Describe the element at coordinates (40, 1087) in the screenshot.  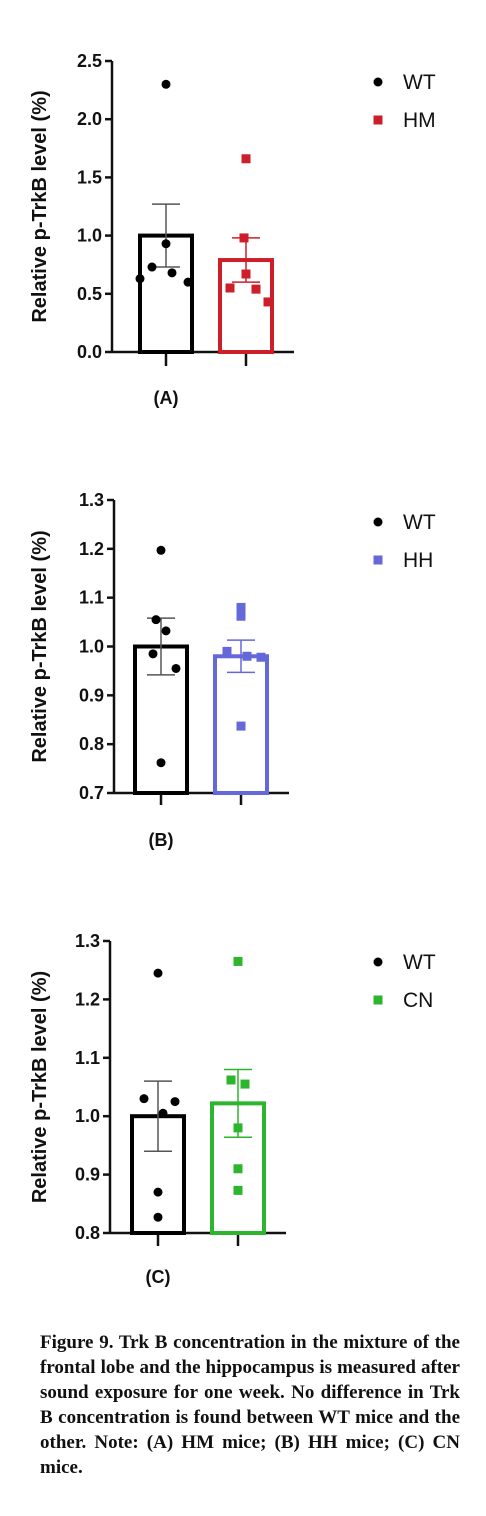
I see `panel3-y-axis-label: Relative p-TrkB level (%)` at that location.